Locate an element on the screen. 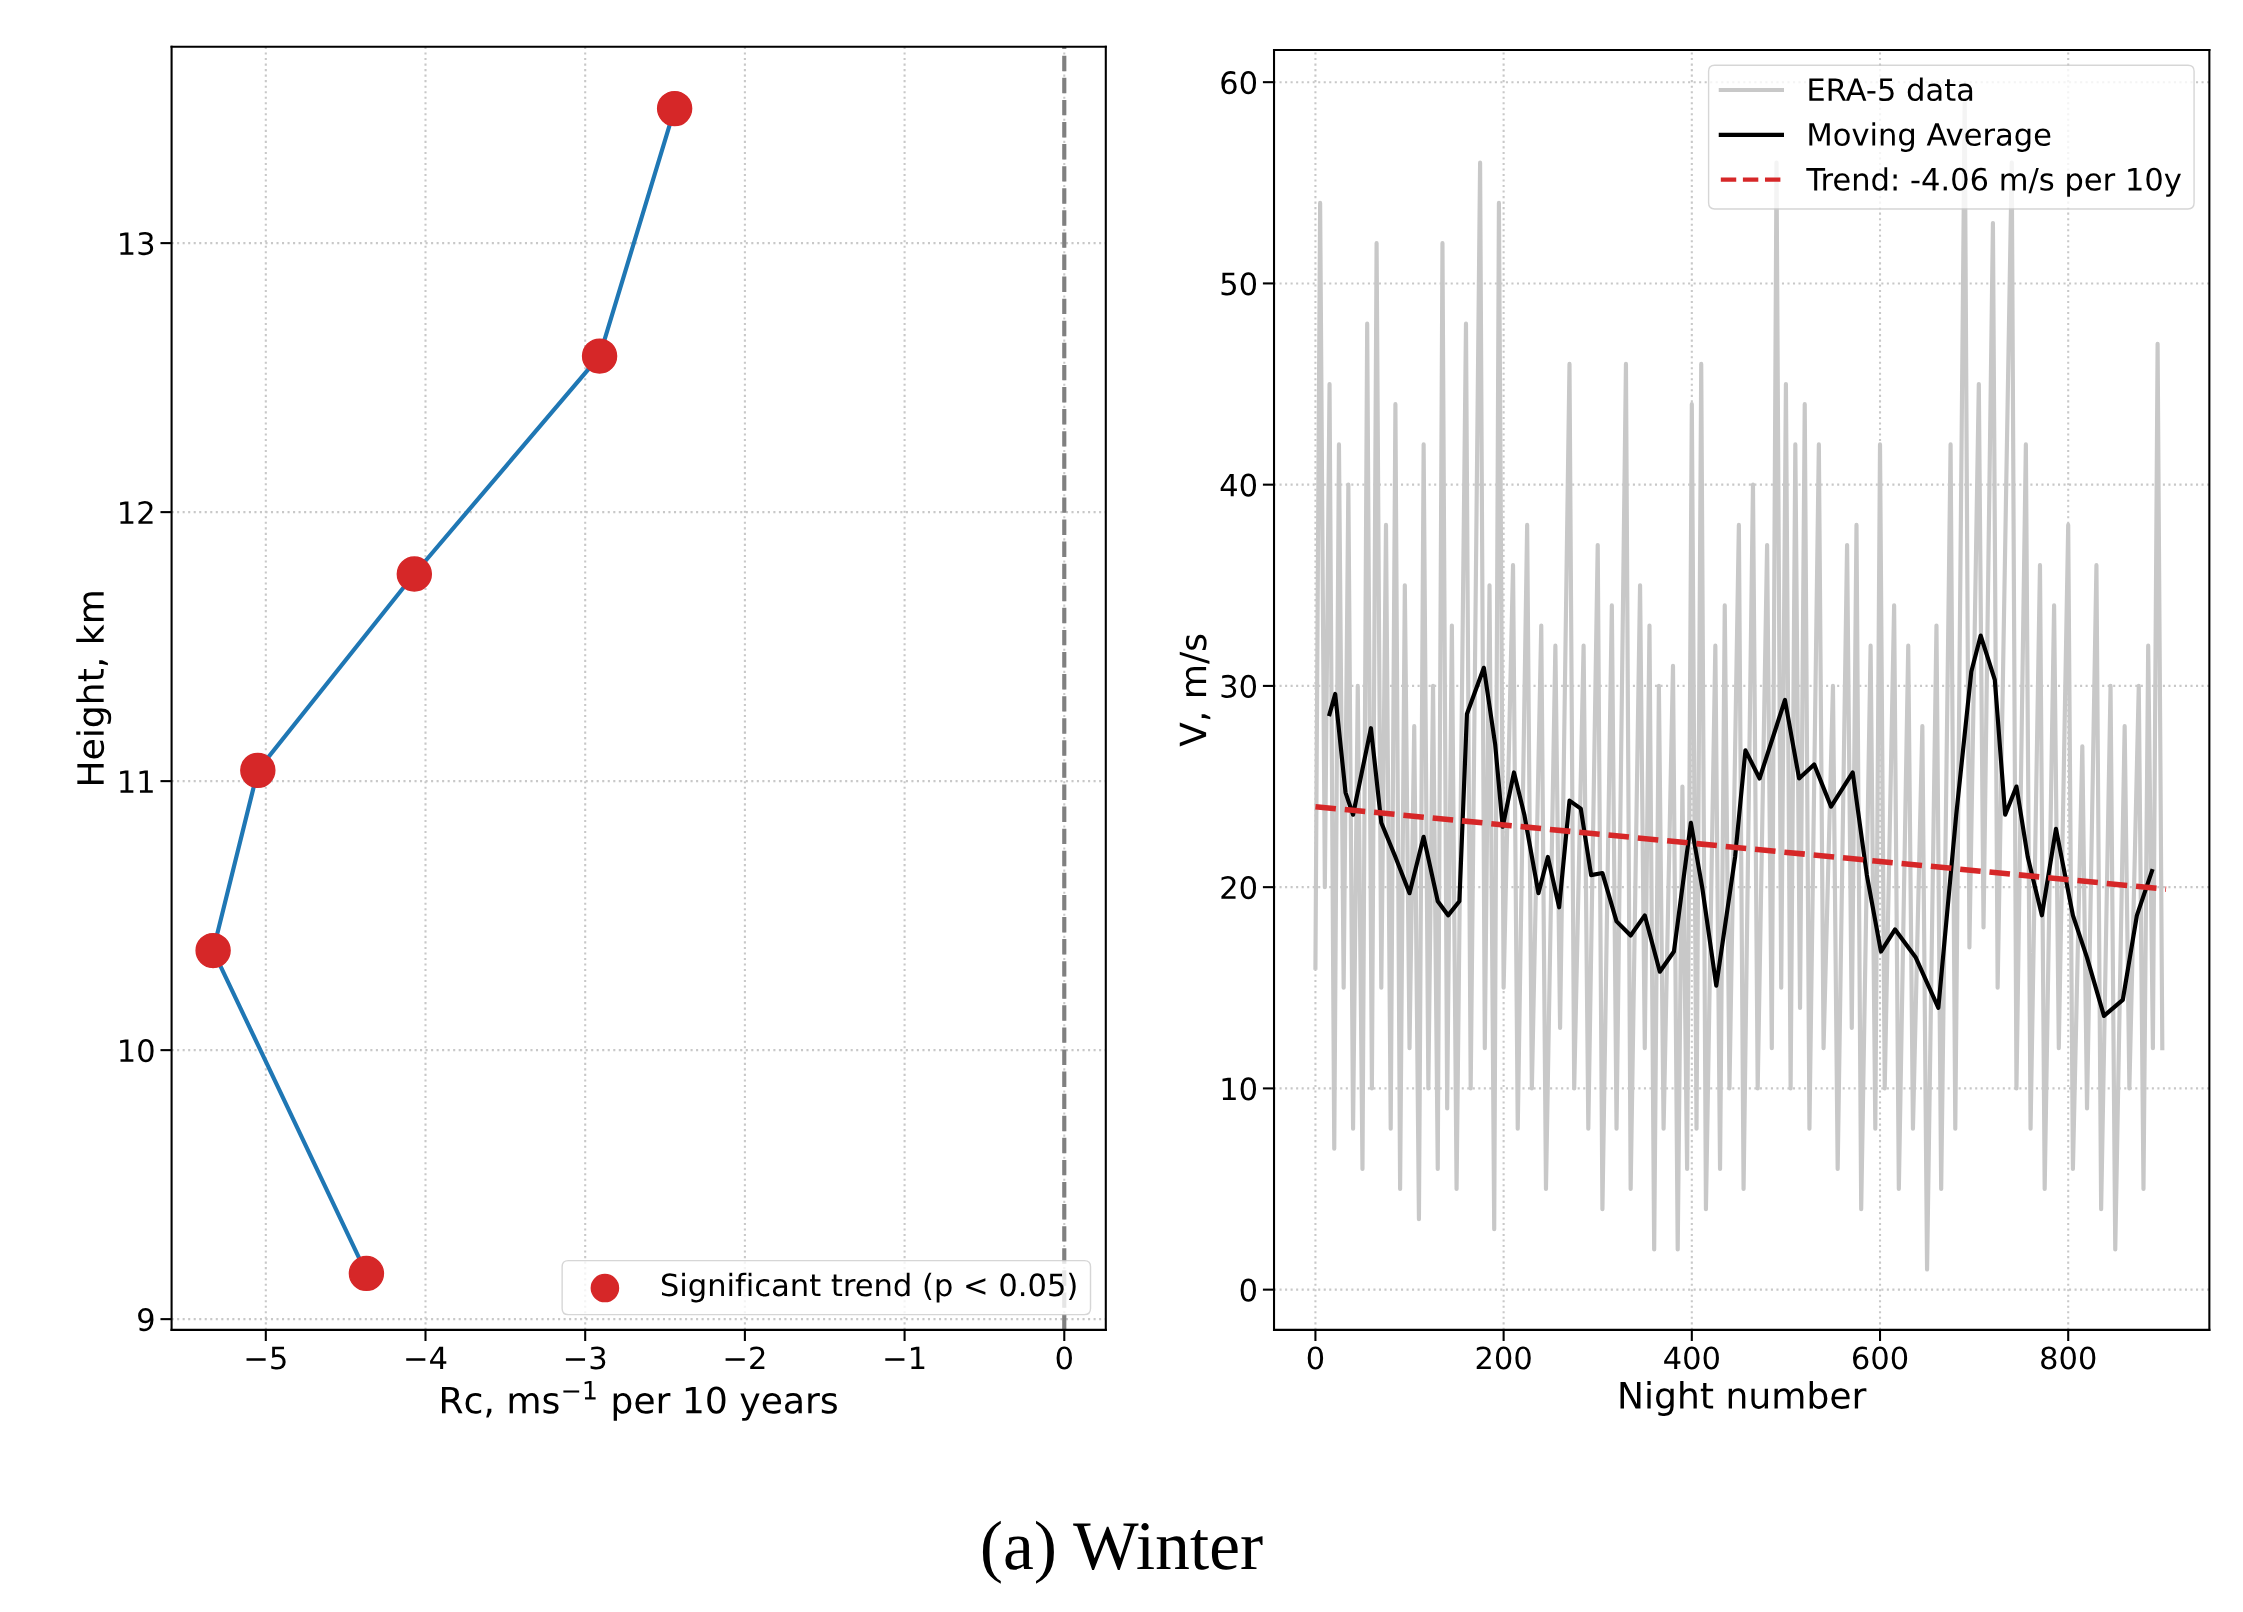 The width and height of the screenshot is (2243, 1612). x-tick-label: −4 is located at coordinates (426, 1358).